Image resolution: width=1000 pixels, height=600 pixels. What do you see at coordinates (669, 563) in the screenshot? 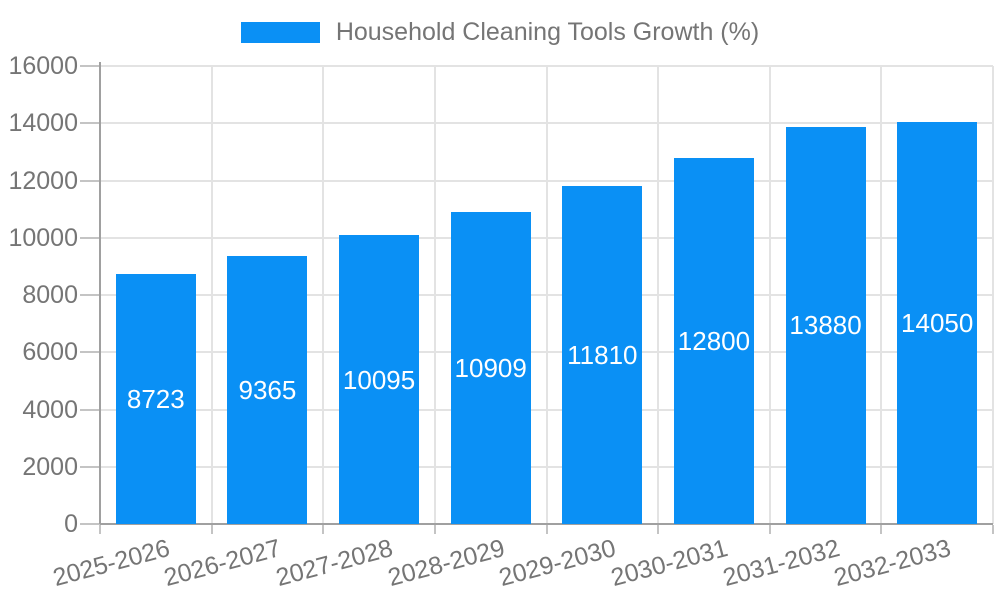
I see `x-tick-label: 2030-2031` at bounding box center [669, 563].